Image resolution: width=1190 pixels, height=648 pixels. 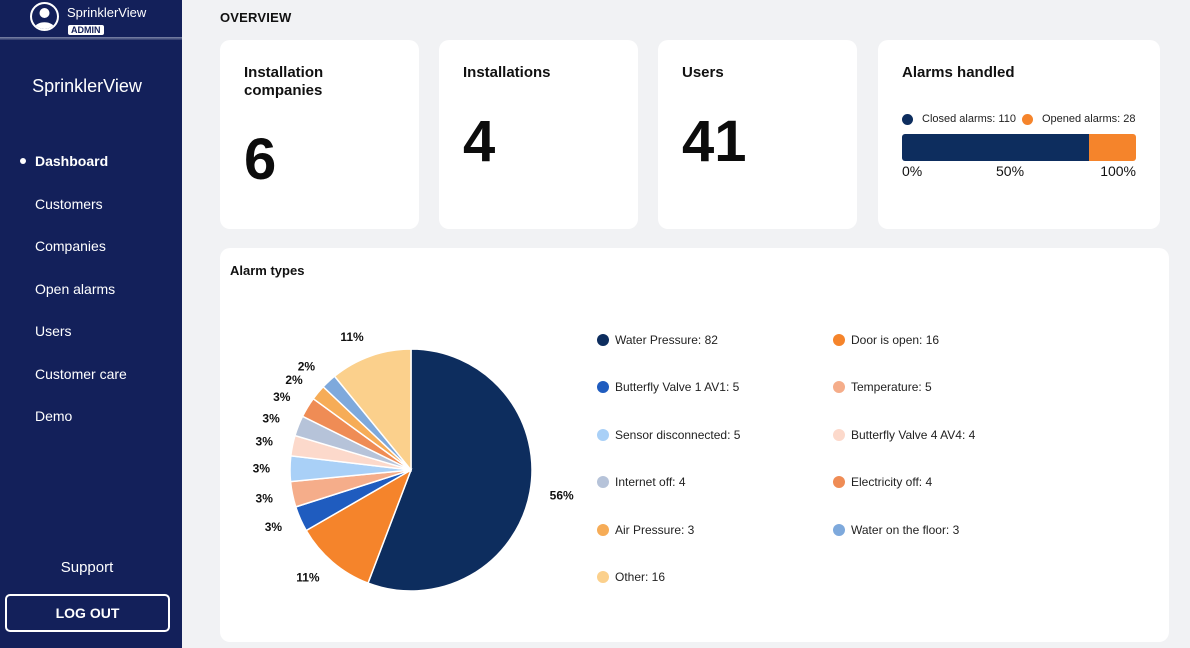 I want to click on sidebar-item-customers: Customers, so click(x=91, y=214).